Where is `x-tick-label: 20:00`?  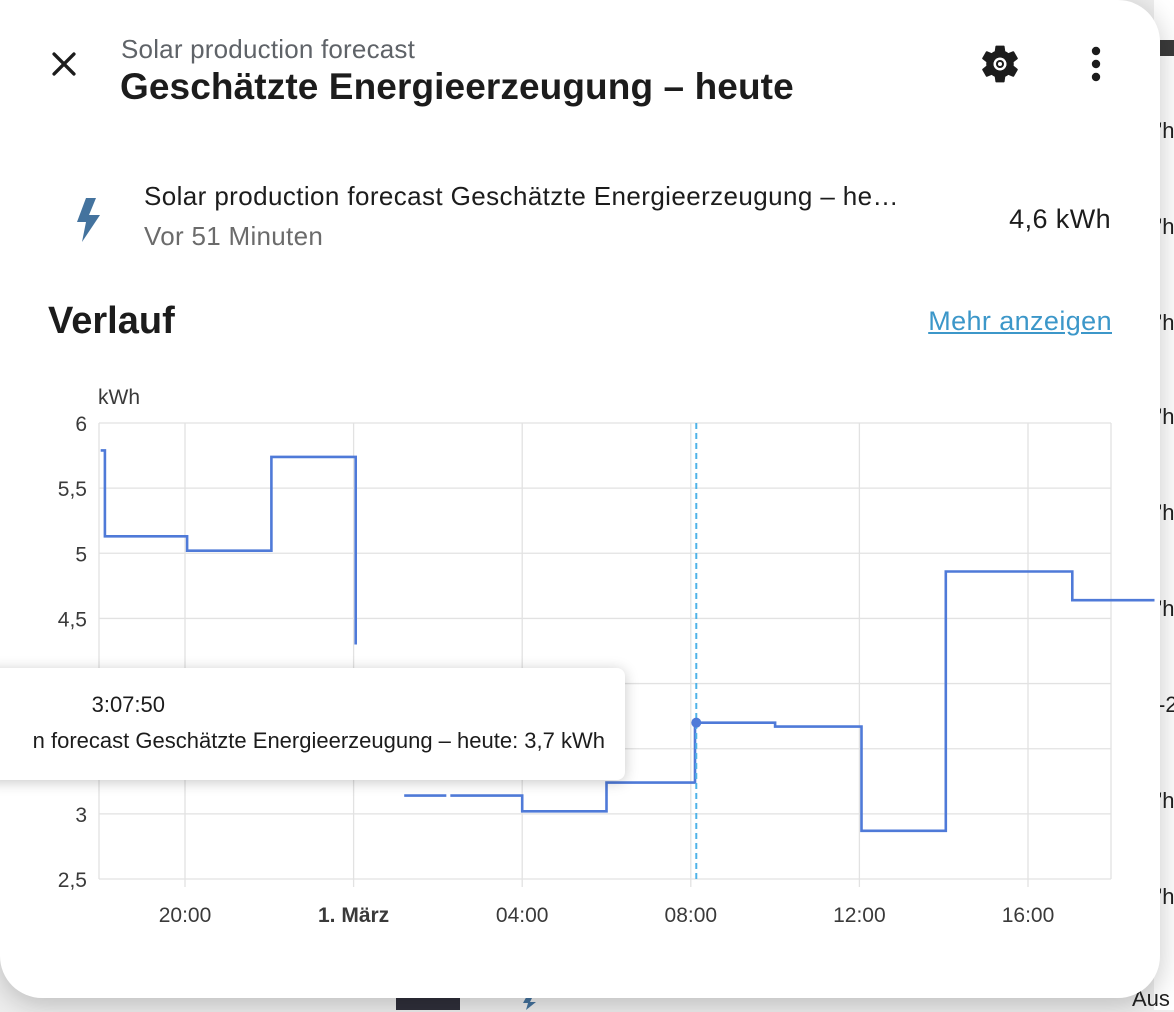 x-tick-label: 20:00 is located at coordinates (185, 915).